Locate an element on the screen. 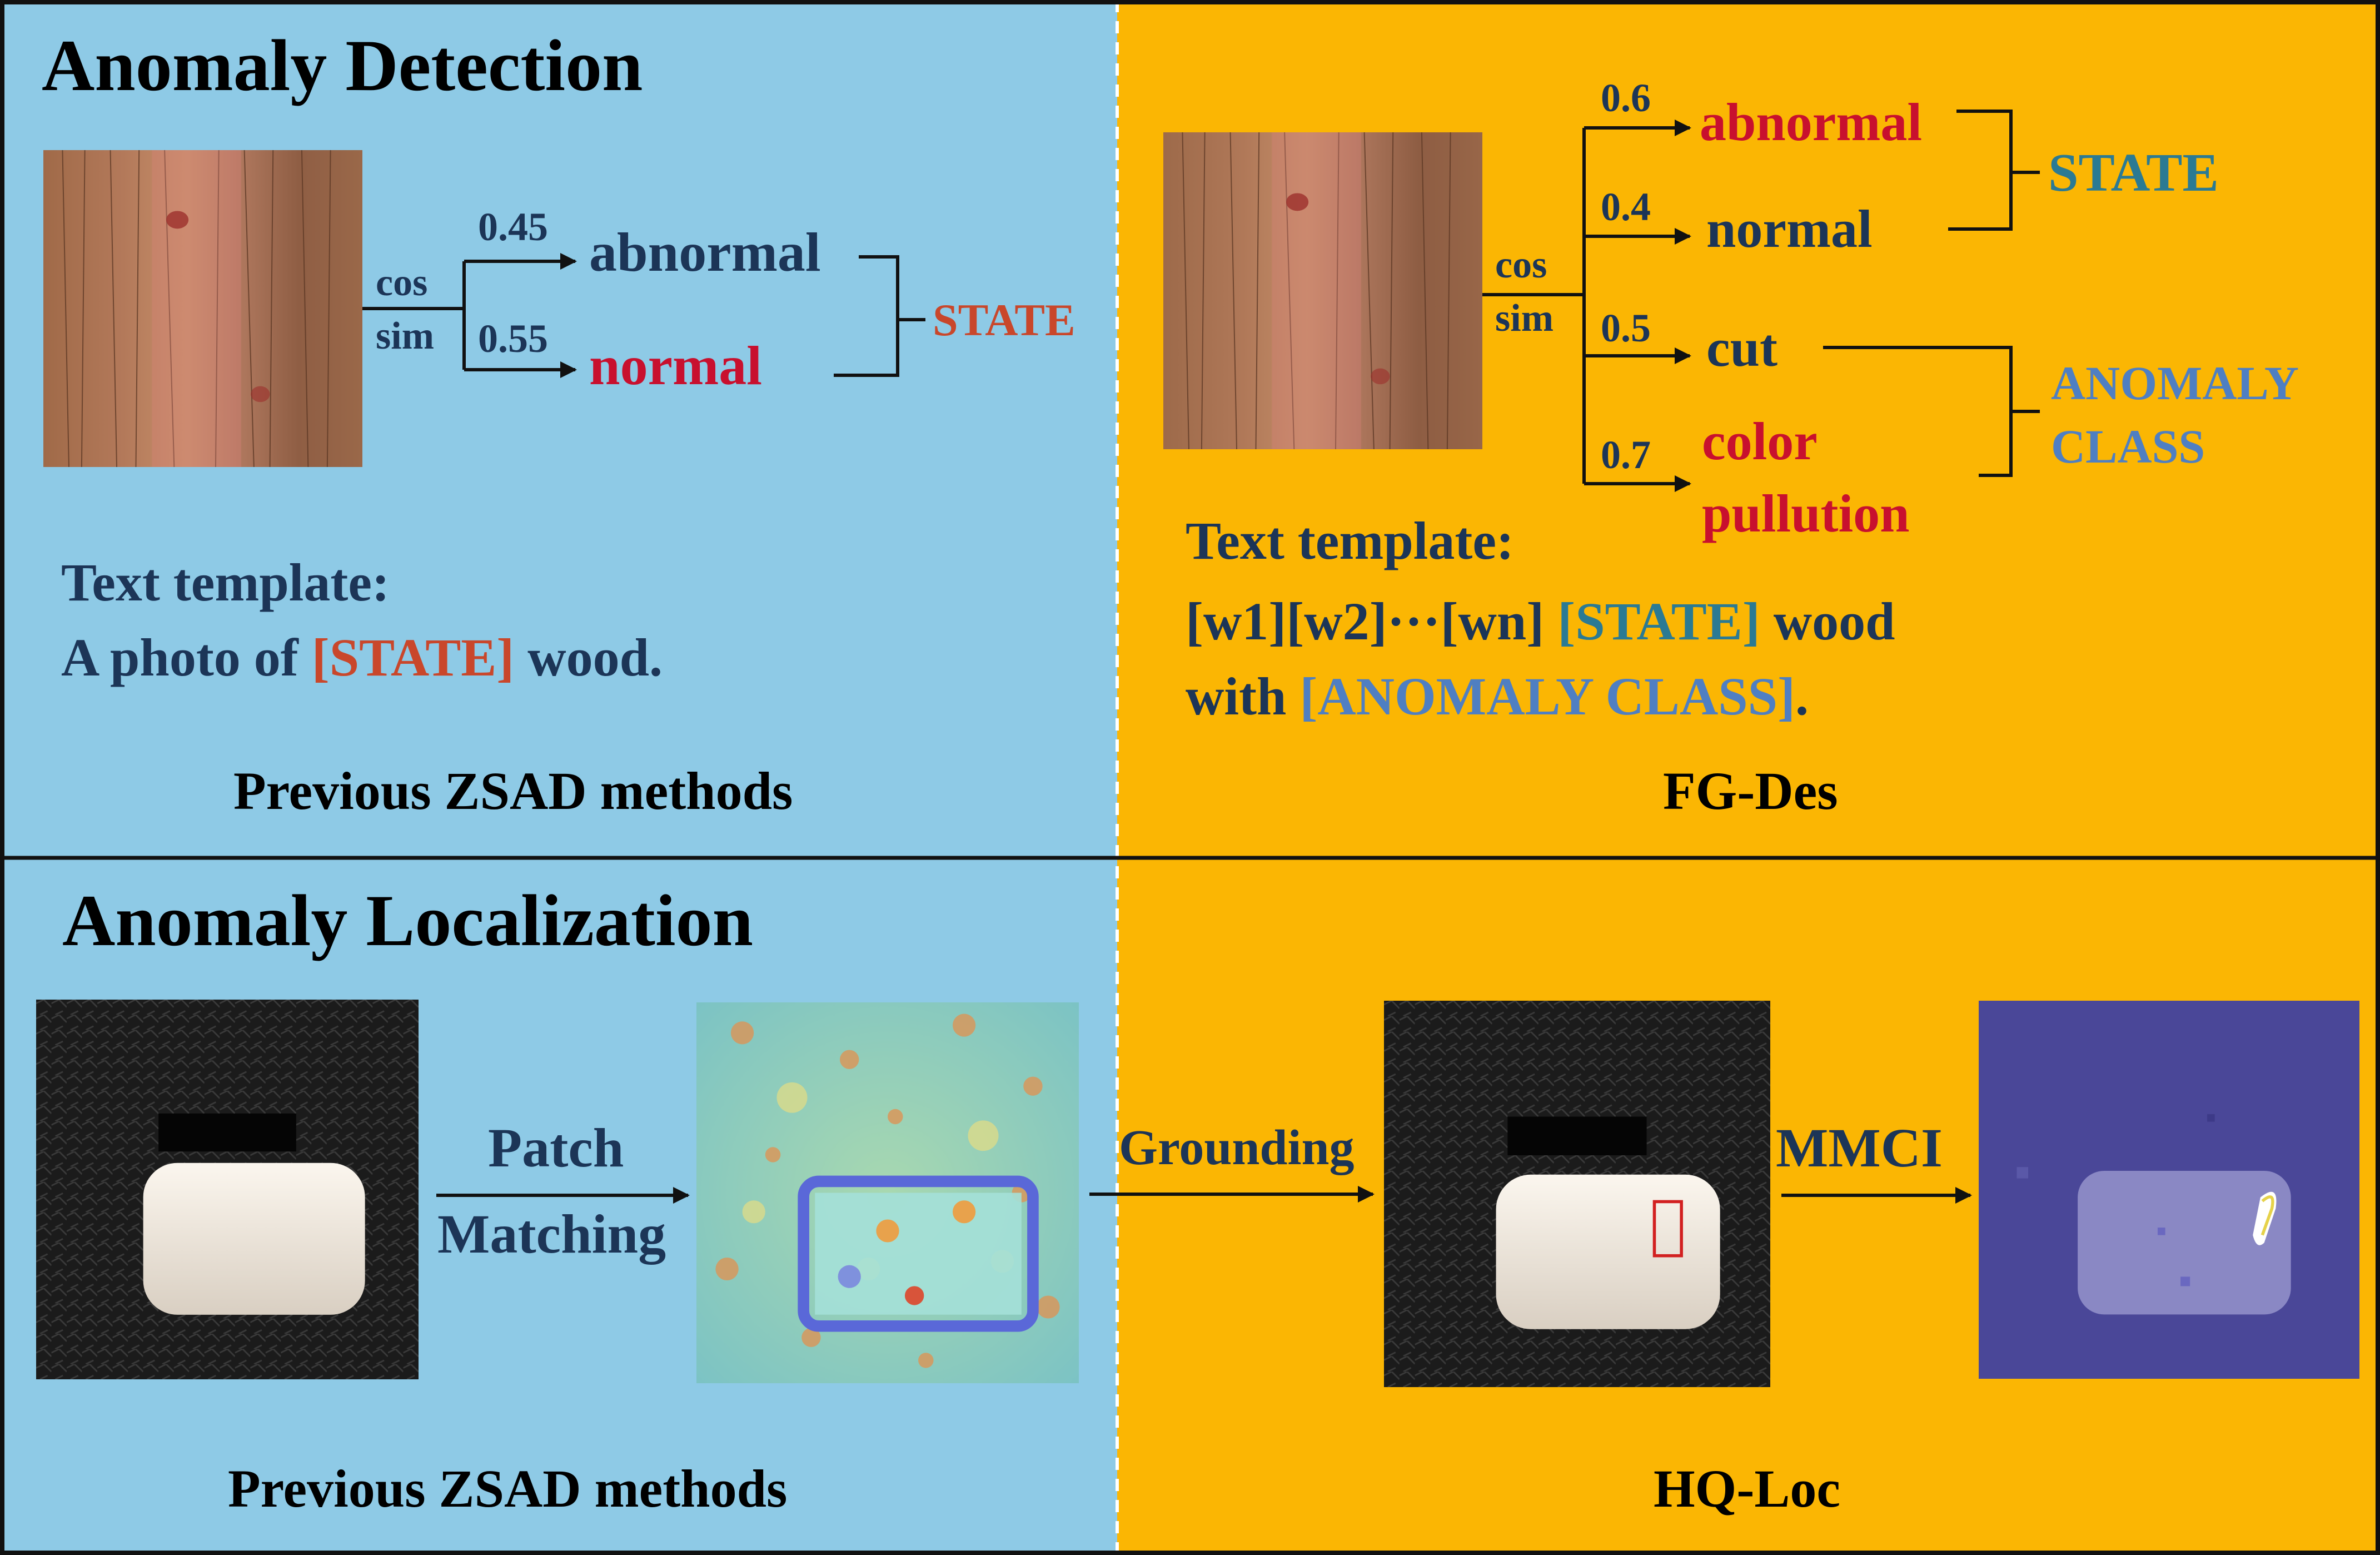  gum-image-previous is located at coordinates (227, 1189).